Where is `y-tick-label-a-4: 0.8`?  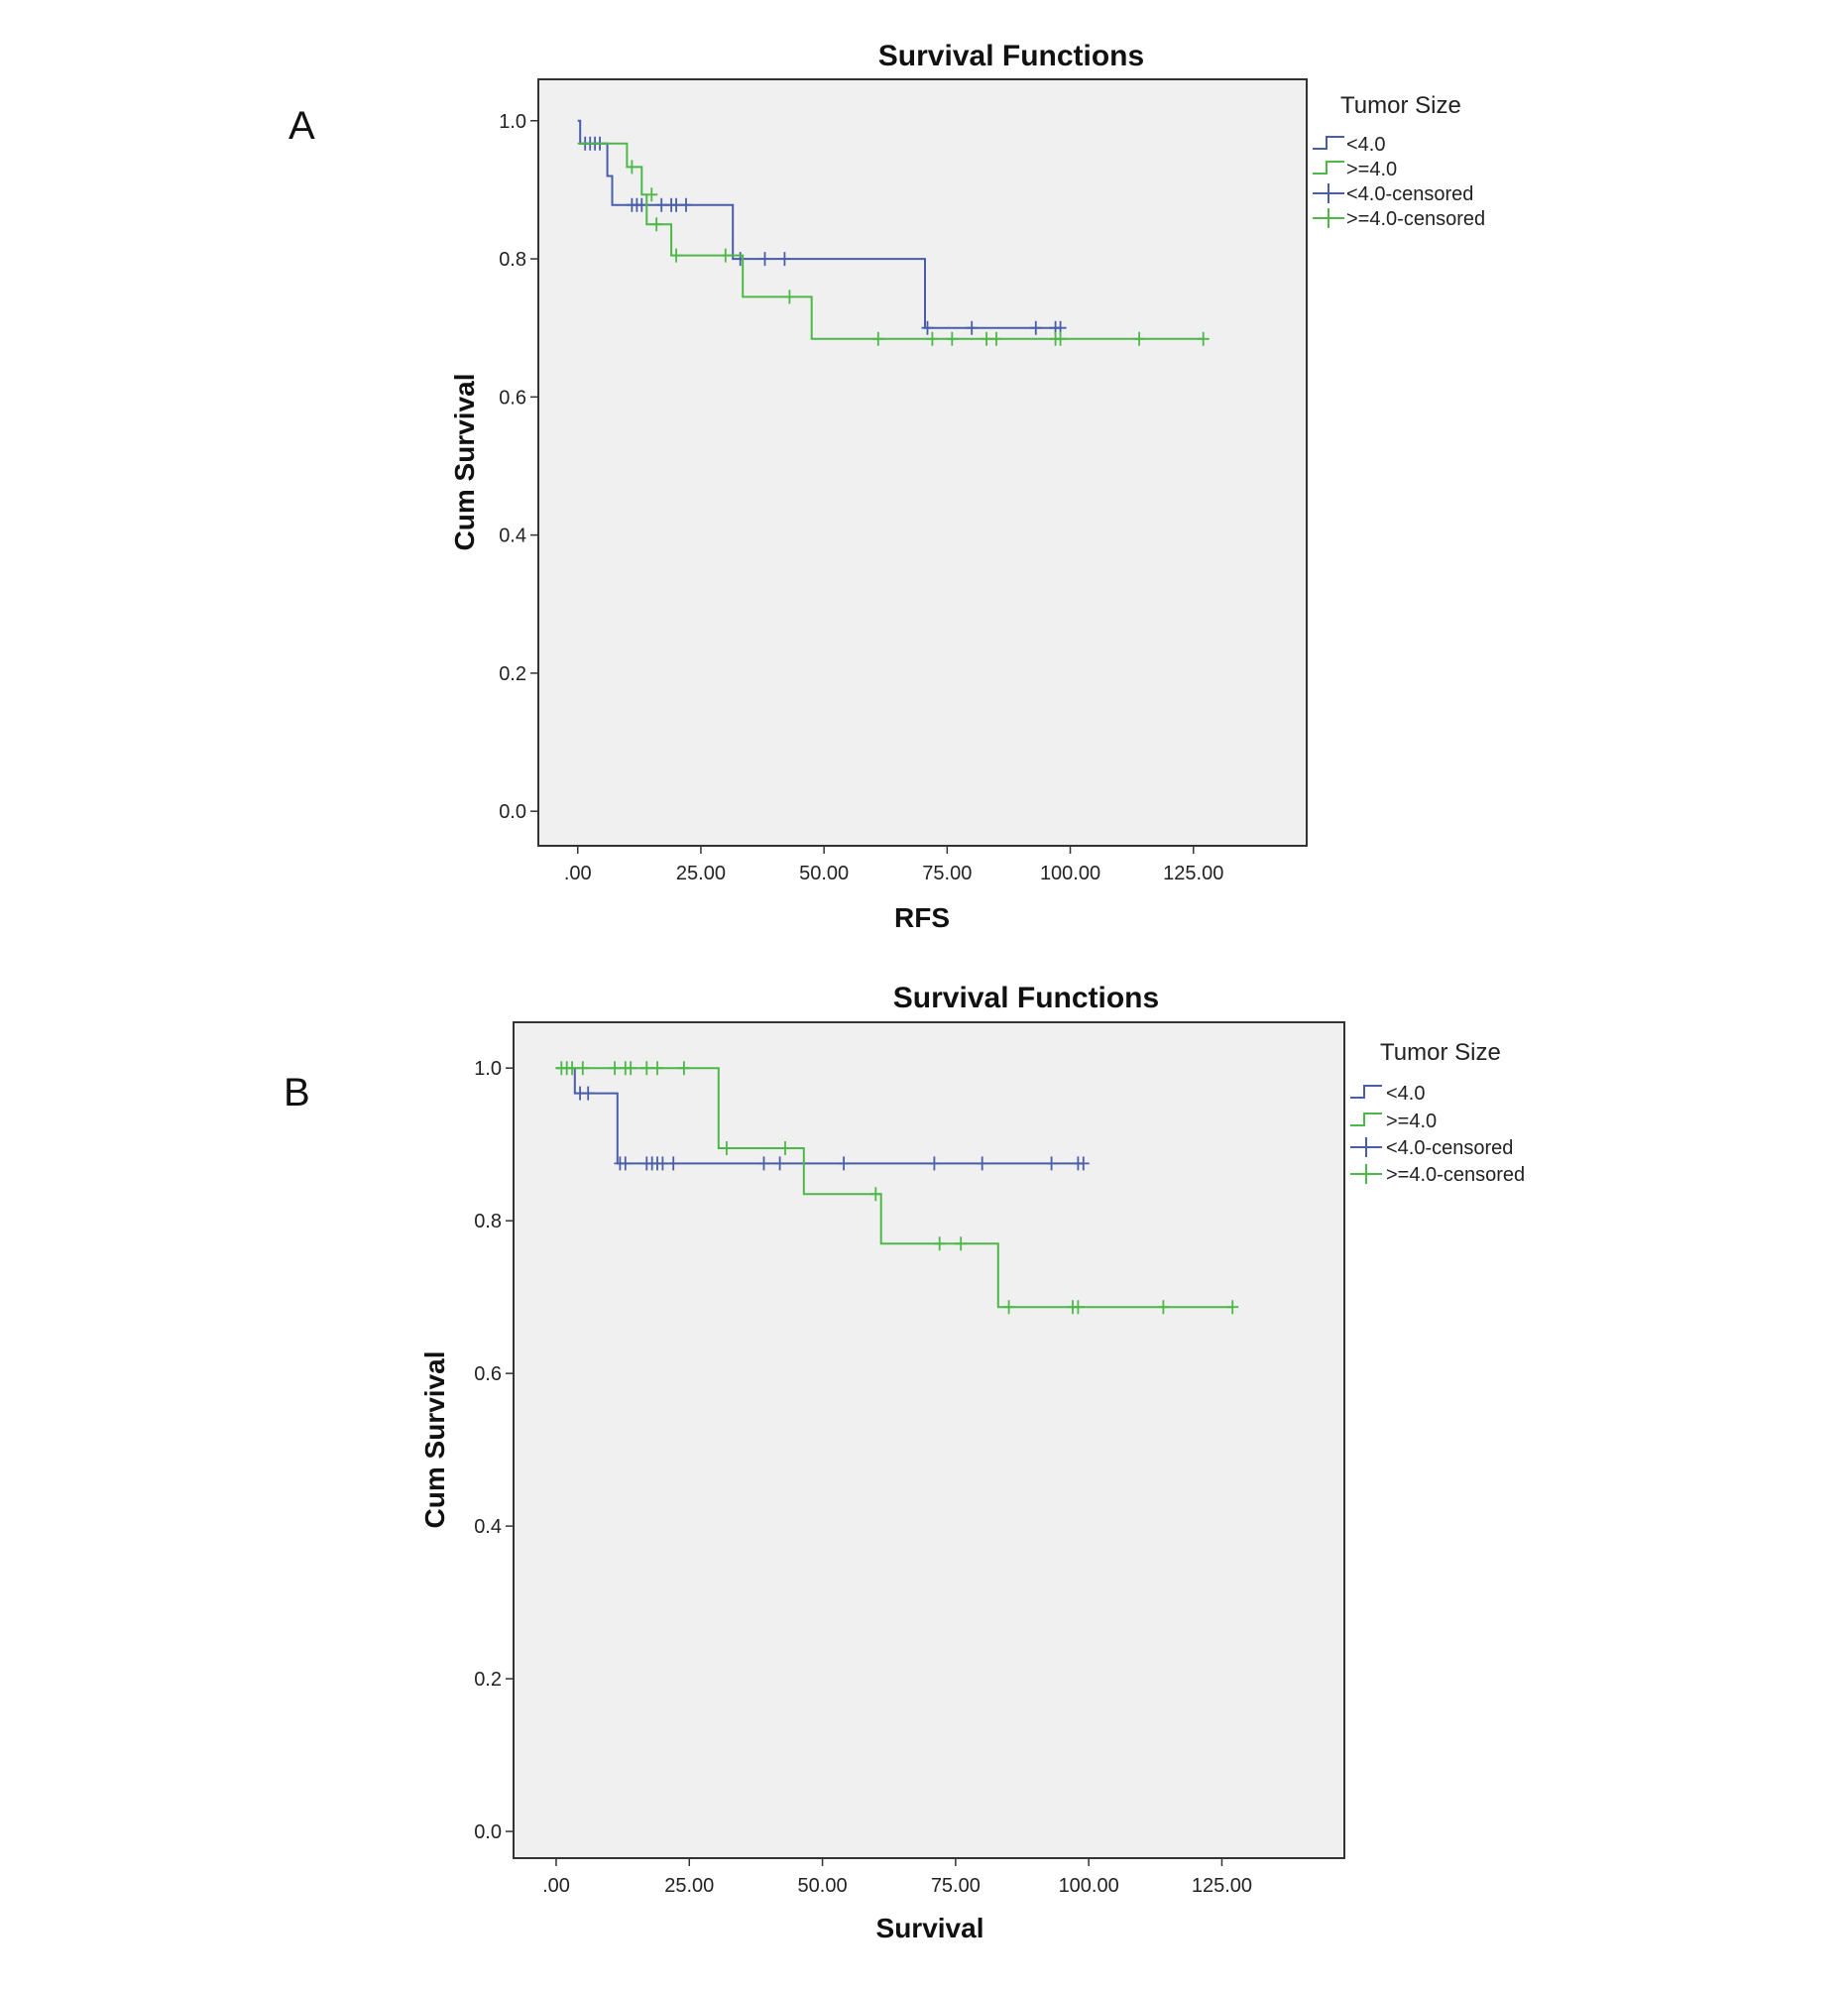 y-tick-label-a-4: 0.8 is located at coordinates (512, 260).